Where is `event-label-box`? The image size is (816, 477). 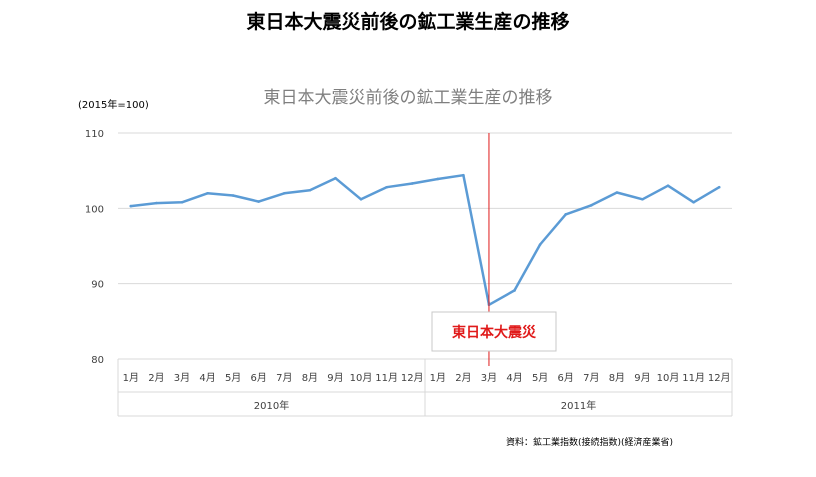
event-label-box is located at coordinates (494, 331).